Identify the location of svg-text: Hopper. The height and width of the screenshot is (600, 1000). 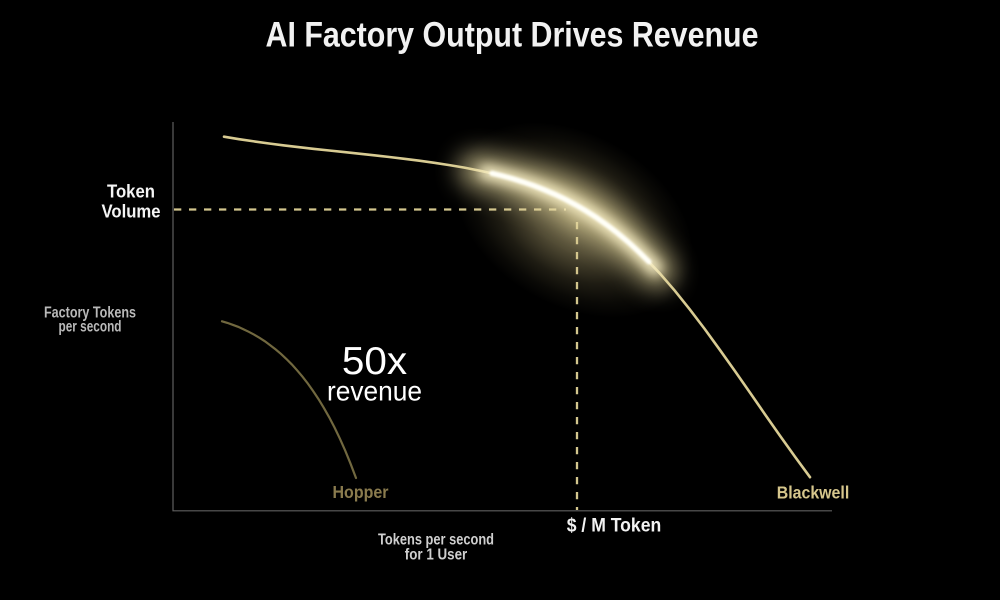
(361, 492).